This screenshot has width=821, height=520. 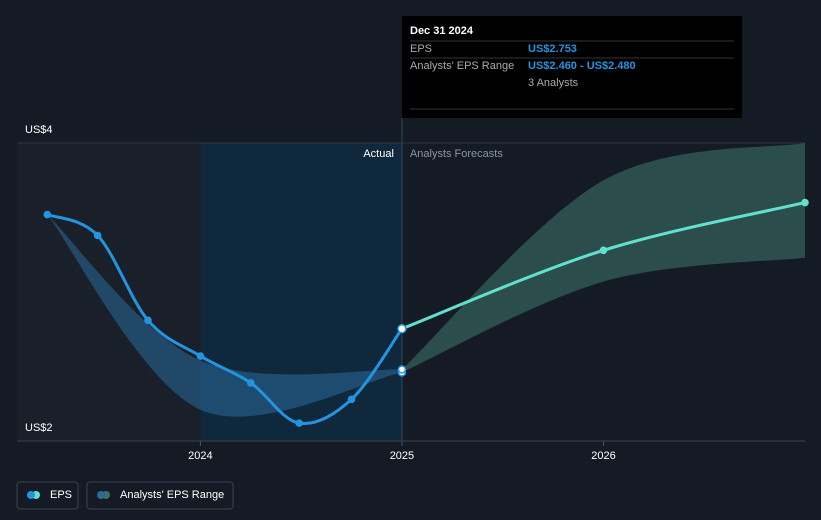 I want to click on actual-label: Actual, so click(x=378, y=154).